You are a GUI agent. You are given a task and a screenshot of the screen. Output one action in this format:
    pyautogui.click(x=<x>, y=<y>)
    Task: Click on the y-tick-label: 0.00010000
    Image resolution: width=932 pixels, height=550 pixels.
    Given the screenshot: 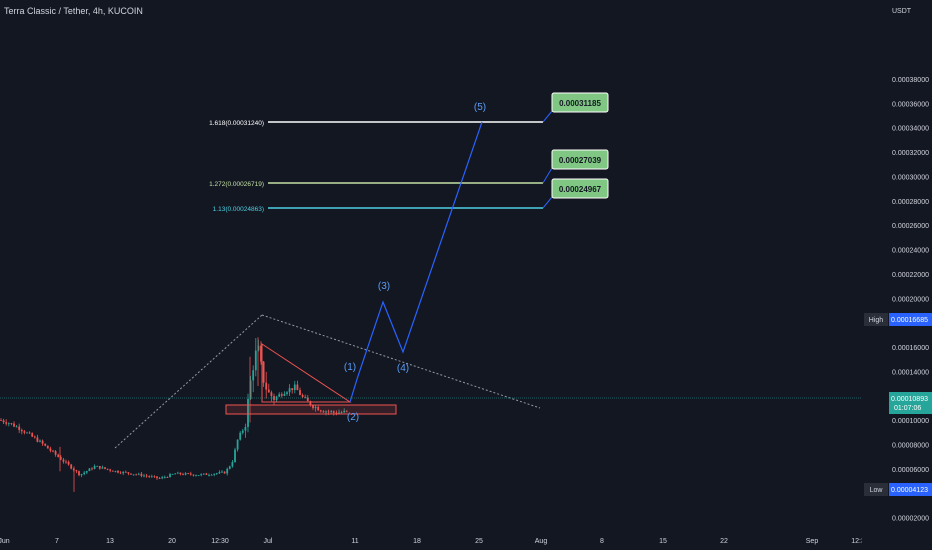 What is the action you would take?
    pyautogui.click(x=910, y=421)
    